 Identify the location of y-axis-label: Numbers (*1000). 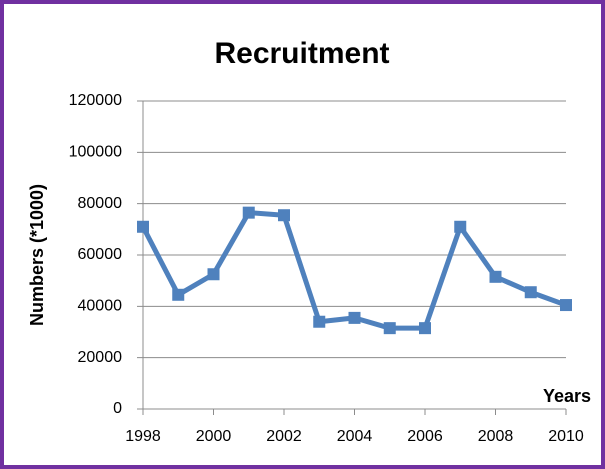
(37, 255).